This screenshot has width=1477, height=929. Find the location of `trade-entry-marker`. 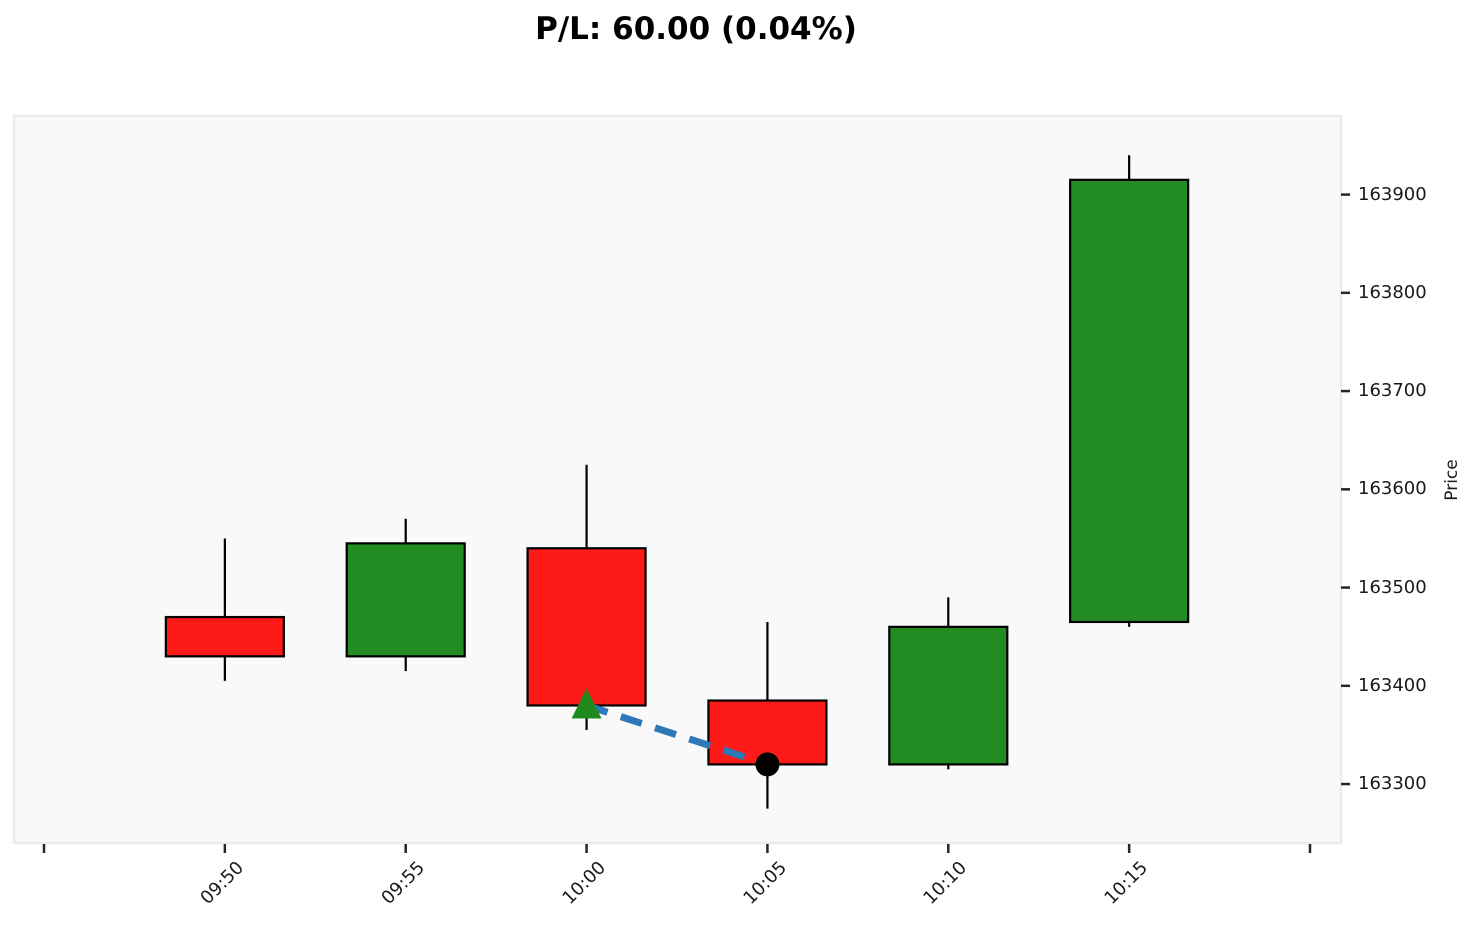

trade-entry-marker is located at coordinates (586, 703).